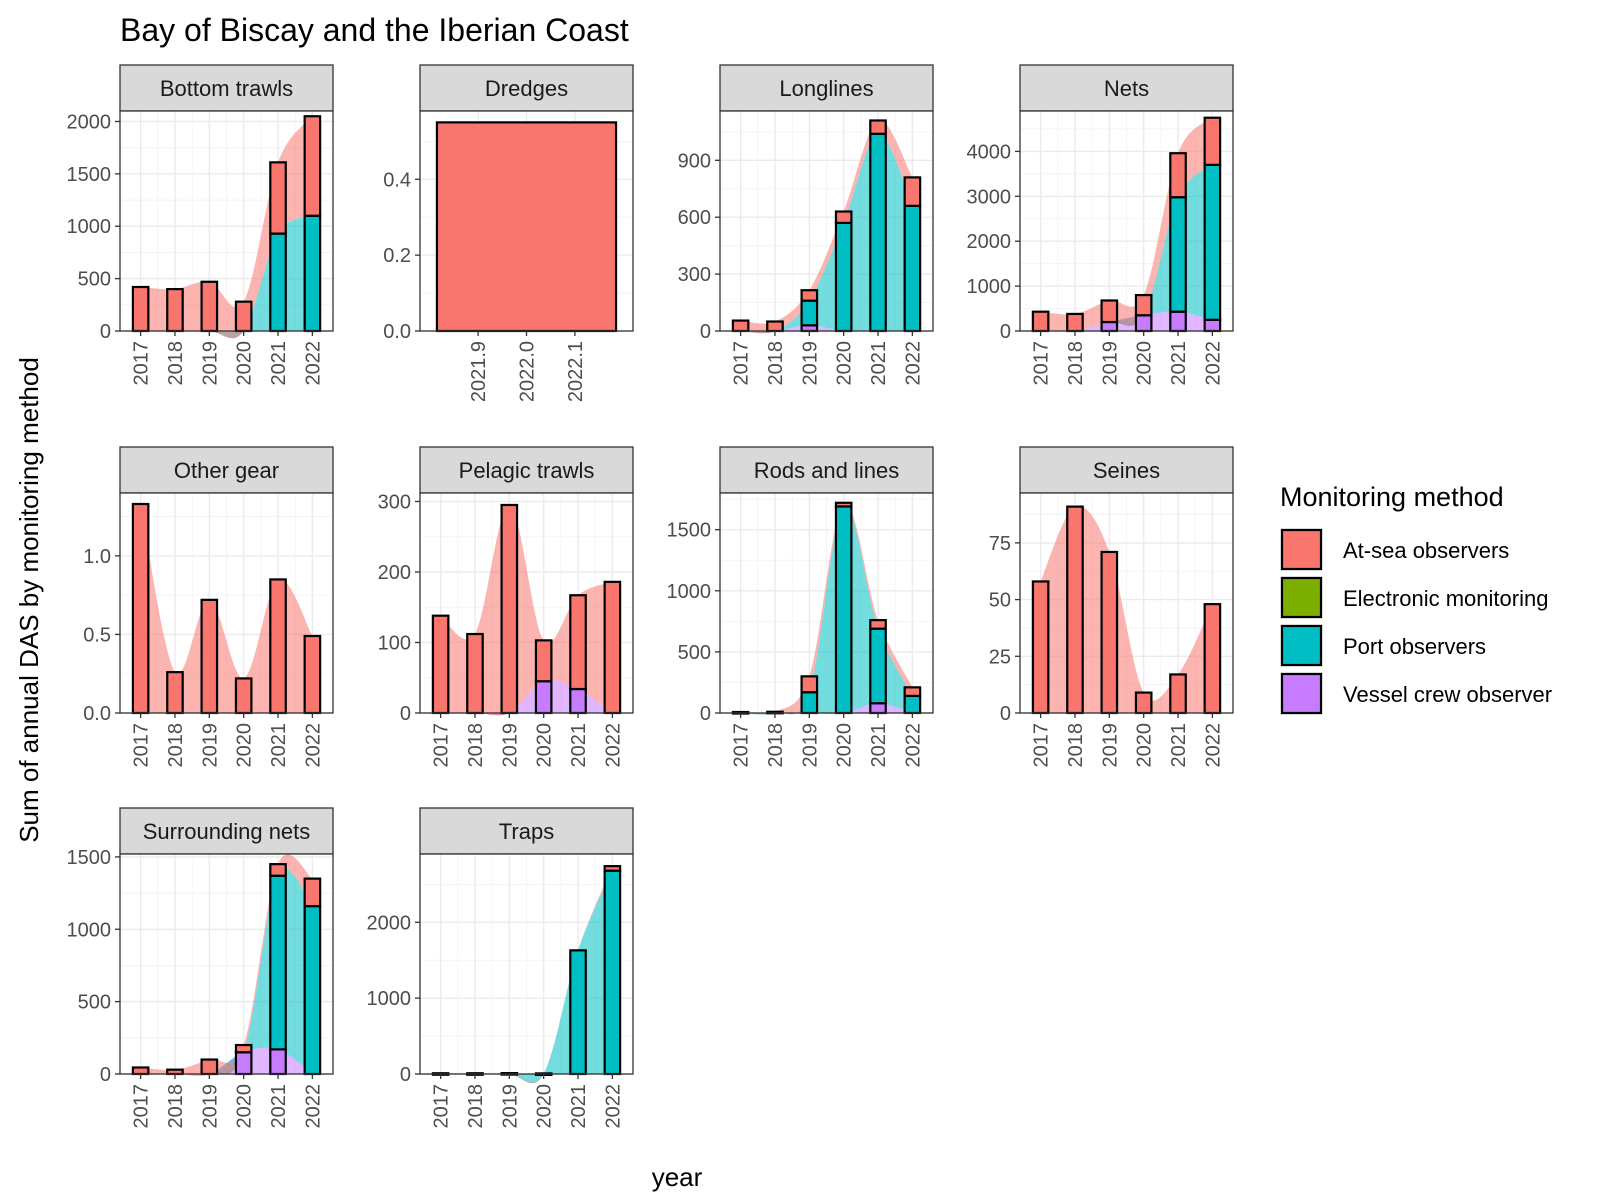 This screenshot has height=1200, width=1600. What do you see at coordinates (97, 557) in the screenshot?
I see `y-tick-label: 1.0` at bounding box center [97, 557].